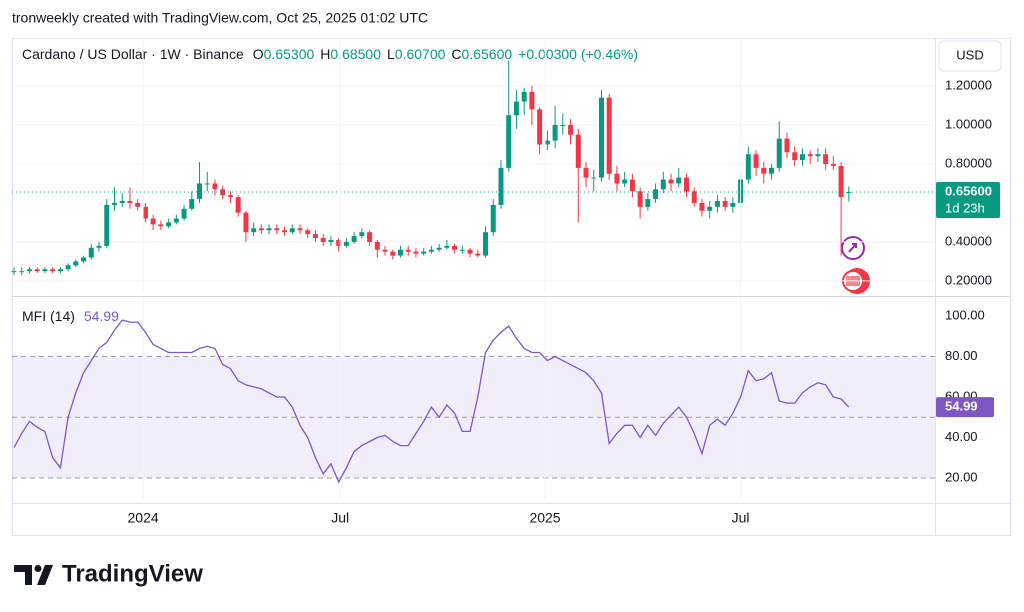 The image size is (1024, 612). What do you see at coordinates (391, 54) in the screenshot?
I see `ohlc-label: L` at bounding box center [391, 54].